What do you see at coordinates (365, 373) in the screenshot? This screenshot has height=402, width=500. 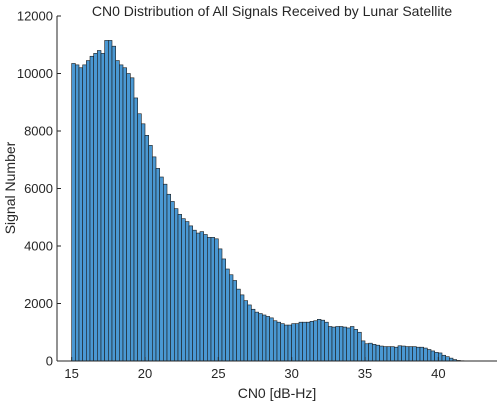 I see `x-tick-label: 35` at bounding box center [365, 373].